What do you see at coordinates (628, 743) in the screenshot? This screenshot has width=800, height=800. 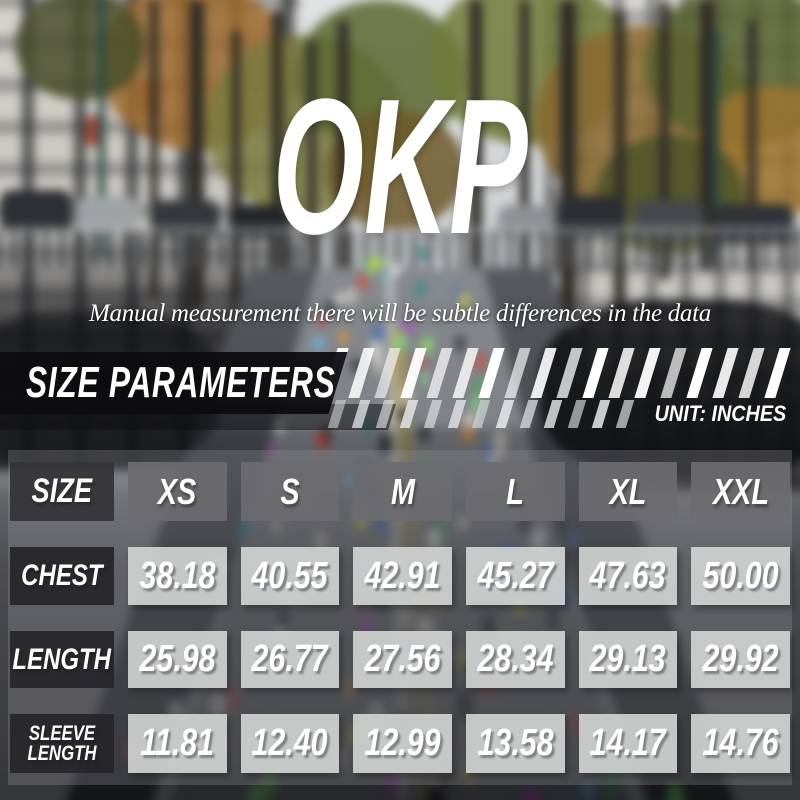 I see `cell-sleeve-length-xl: 14.17` at bounding box center [628, 743].